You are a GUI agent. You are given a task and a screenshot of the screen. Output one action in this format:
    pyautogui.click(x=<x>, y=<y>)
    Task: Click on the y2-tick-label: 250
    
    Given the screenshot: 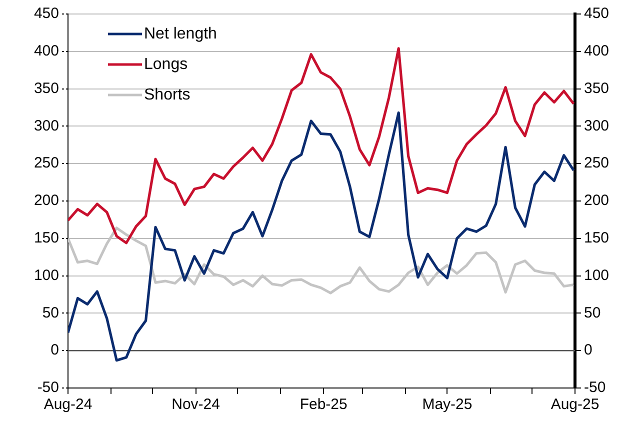 What is the action you would take?
    pyautogui.click(x=597, y=163)
    